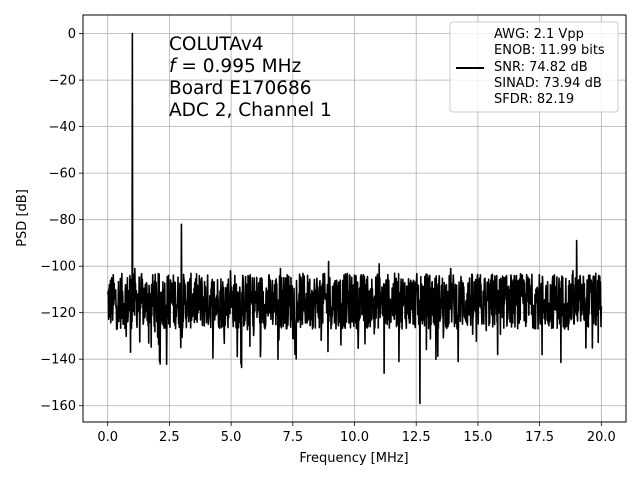  I want to click on y-axis-ticks: 0 −20 −40 −60 −80 −100 −120 −140 −160, so click(61, 220).